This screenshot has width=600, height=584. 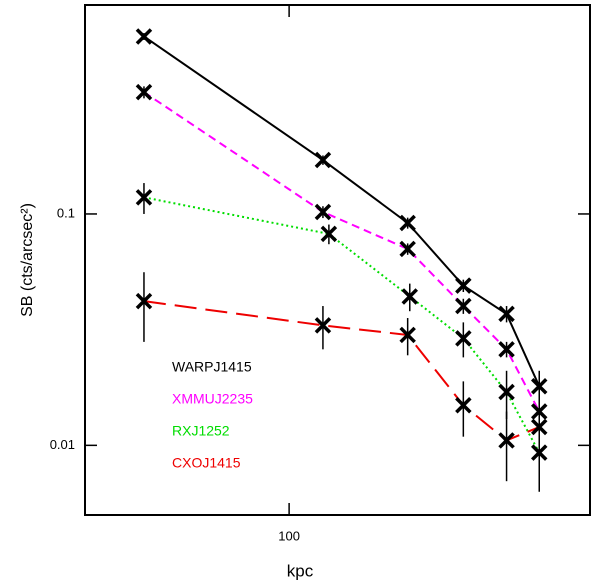 I want to click on legend-entry: WARPJ1415, so click(x=212, y=367).